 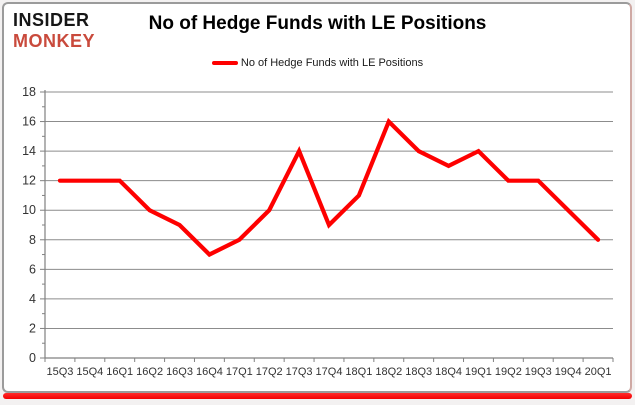 I want to click on y-tick-label: 10, so click(x=29, y=210).